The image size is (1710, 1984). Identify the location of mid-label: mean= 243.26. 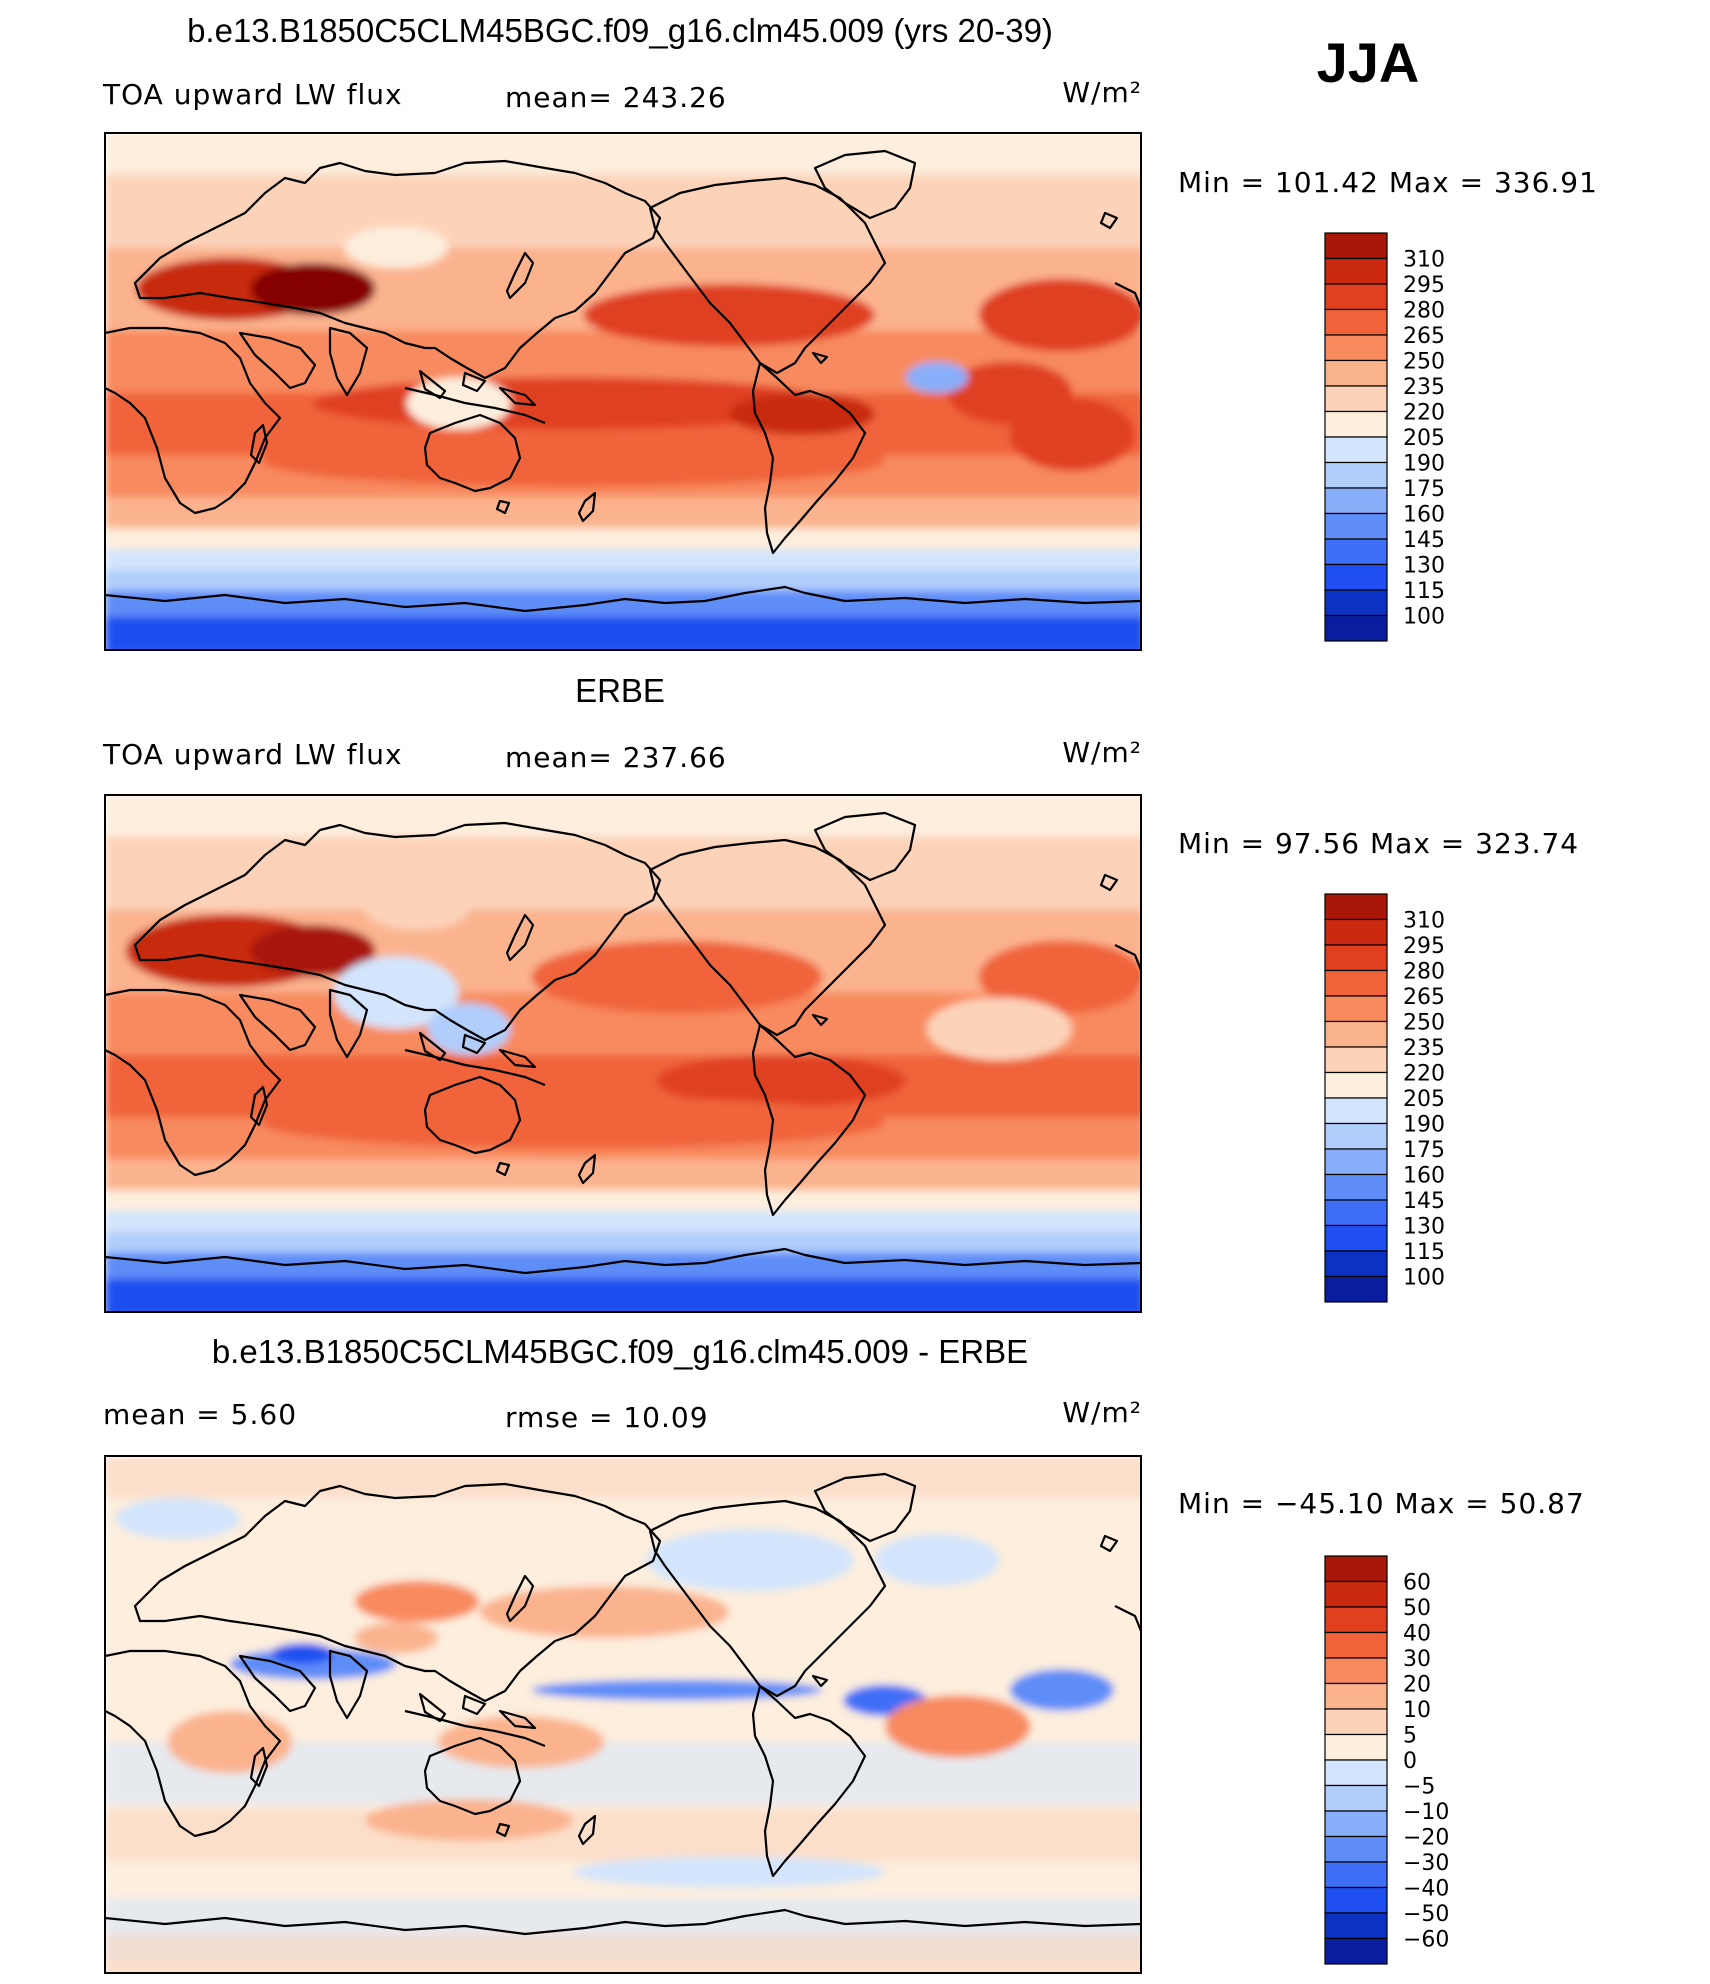
(616, 97).